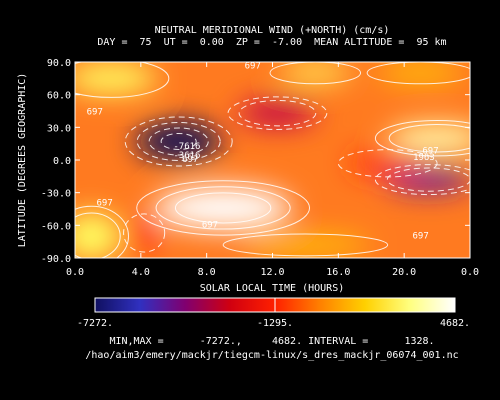 This screenshot has height=400, width=500. I want to click on x-tick-label-3: 12.0, so click(272, 272).